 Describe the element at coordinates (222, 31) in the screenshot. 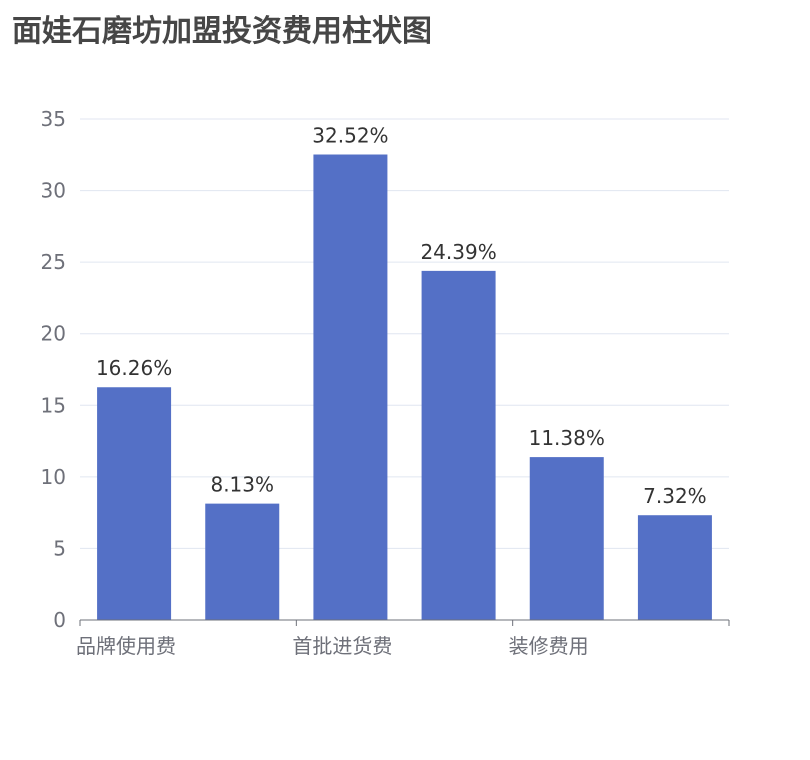

I see `chart-title: 面娃石磨坊加盟投资费用柱状图` at that location.